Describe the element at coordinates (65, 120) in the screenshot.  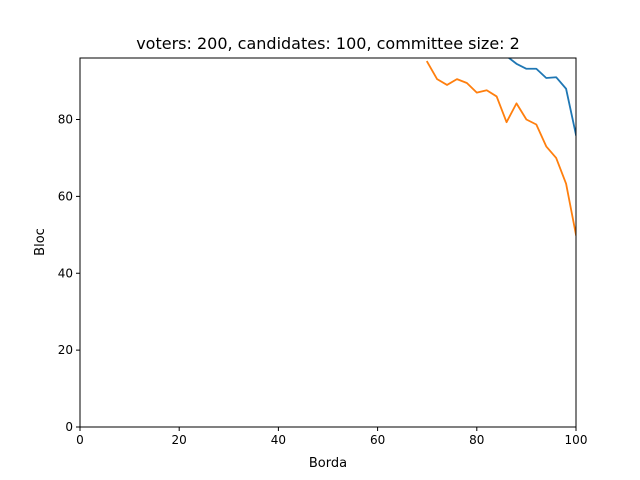
I see `y-tick-label: 80` at that location.